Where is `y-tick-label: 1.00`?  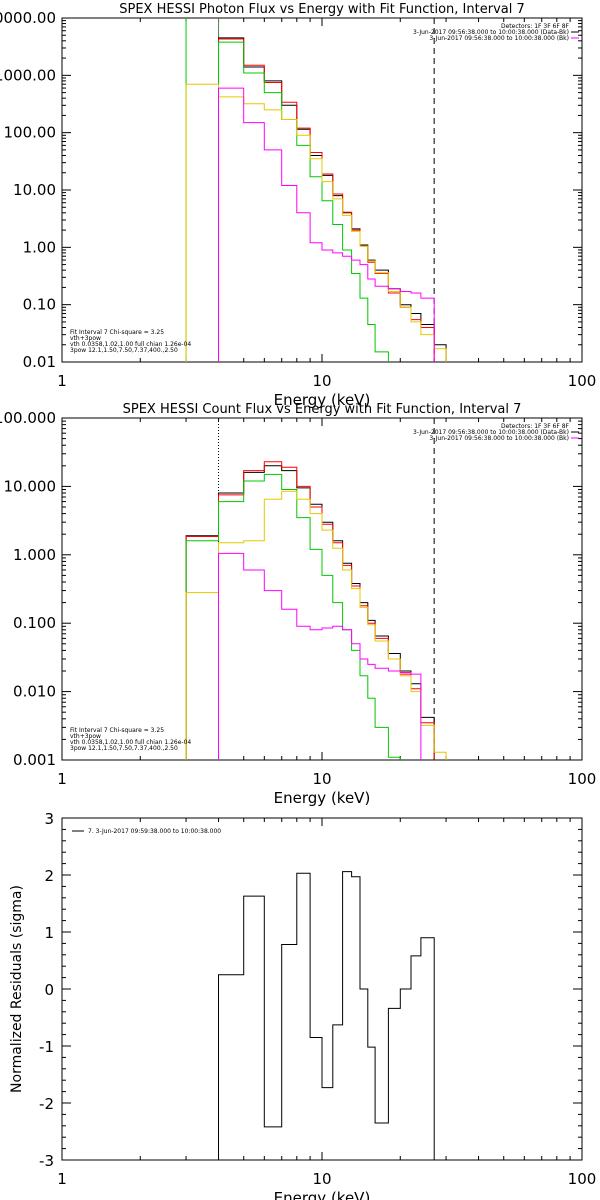 y-tick-label: 1.00 is located at coordinates (39, 247).